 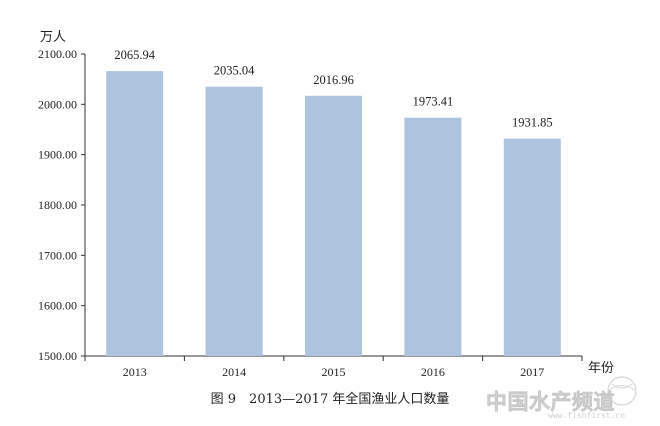 I want to click on chart-caption: 图 9 2013—2017 年全国渔业人口数量, so click(x=330, y=399).